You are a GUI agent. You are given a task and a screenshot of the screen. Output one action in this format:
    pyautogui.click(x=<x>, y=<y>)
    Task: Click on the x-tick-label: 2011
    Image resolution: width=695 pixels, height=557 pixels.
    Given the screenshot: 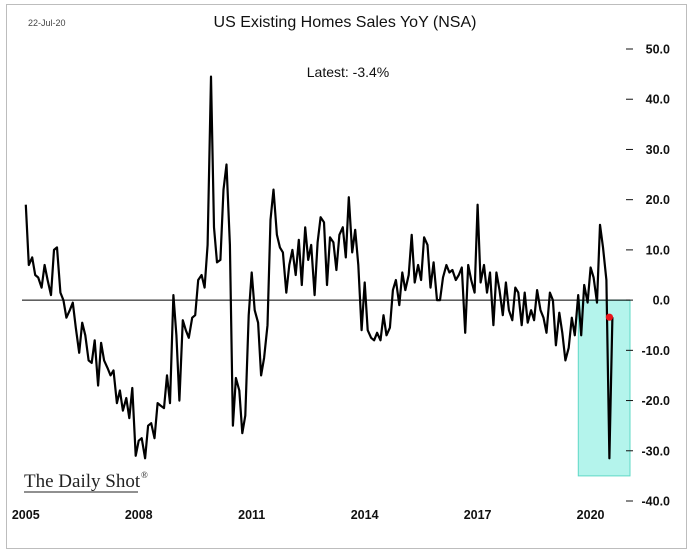 What is the action you would take?
    pyautogui.click(x=251, y=515)
    